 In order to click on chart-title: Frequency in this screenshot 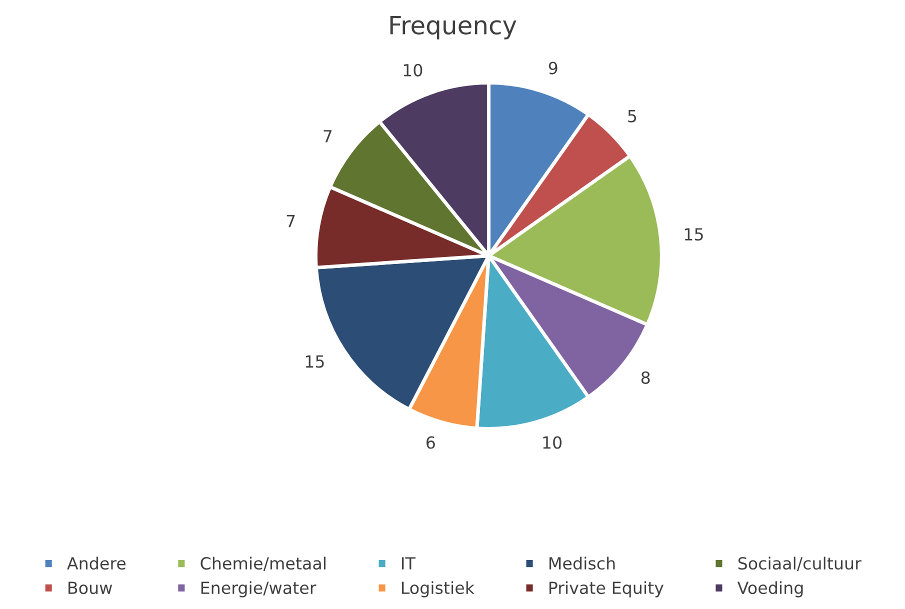, I will do `click(453, 28)`.